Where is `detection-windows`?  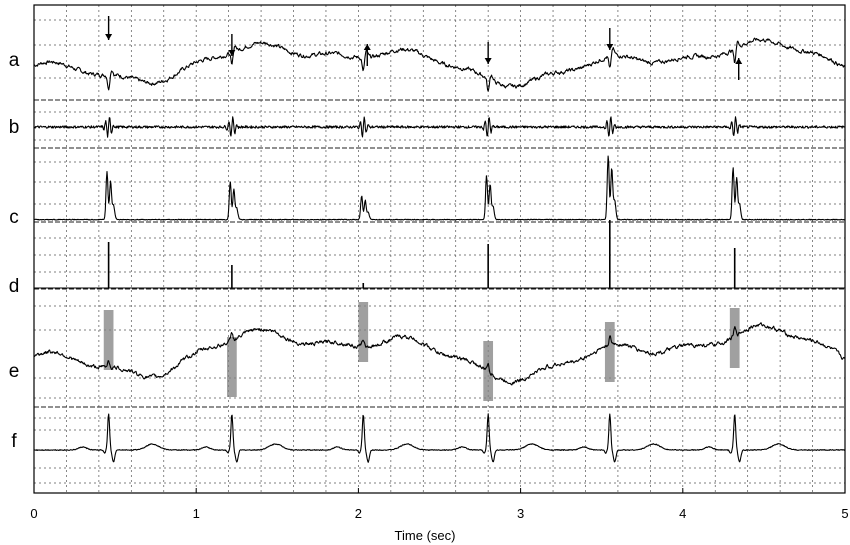 detection-windows is located at coordinates (421, 351).